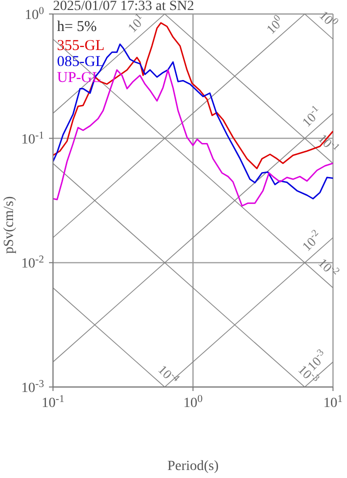 The width and height of the screenshot is (347, 478). I want to click on y-tick-label: 10$^{-3}$, so click(32, 387).